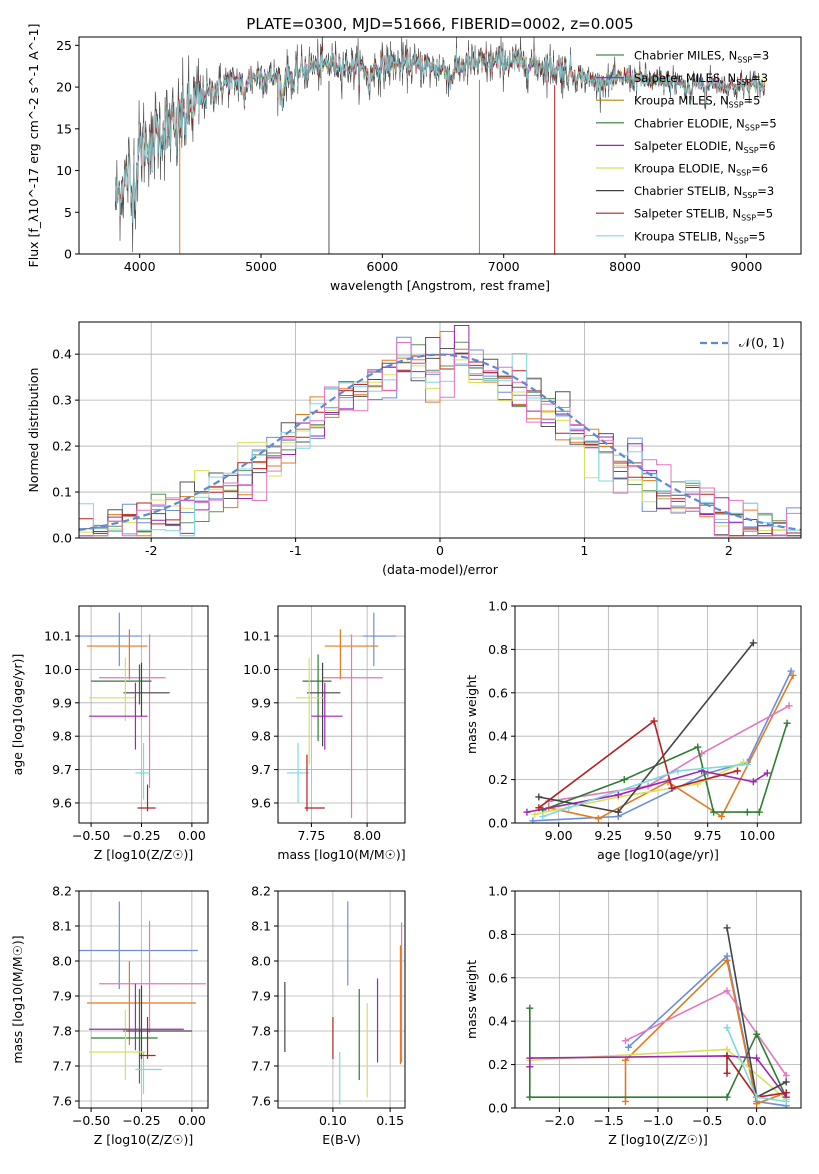 The image size is (819, 1174). What do you see at coordinates (504, 266) in the screenshot?
I see `x-tick-label: 7000` at bounding box center [504, 266].